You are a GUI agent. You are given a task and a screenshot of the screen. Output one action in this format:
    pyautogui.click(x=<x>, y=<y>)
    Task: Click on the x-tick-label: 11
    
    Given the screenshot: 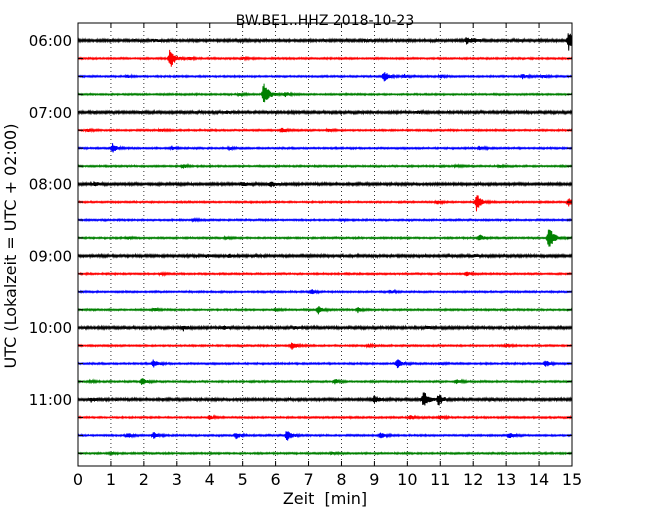 What is the action you would take?
    pyautogui.click(x=440, y=479)
    